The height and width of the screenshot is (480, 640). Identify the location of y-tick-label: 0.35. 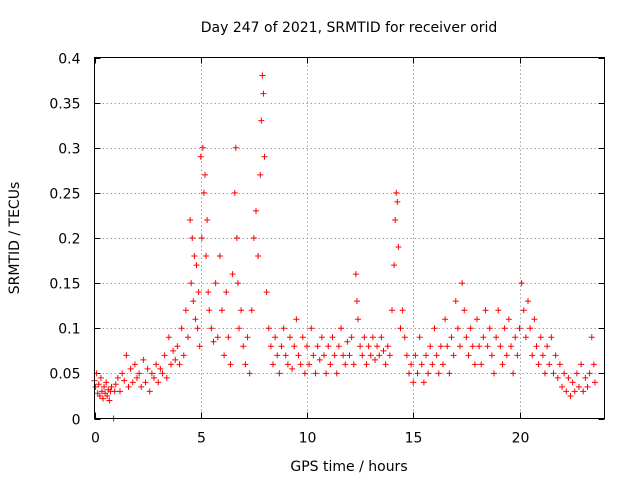
(64, 105).